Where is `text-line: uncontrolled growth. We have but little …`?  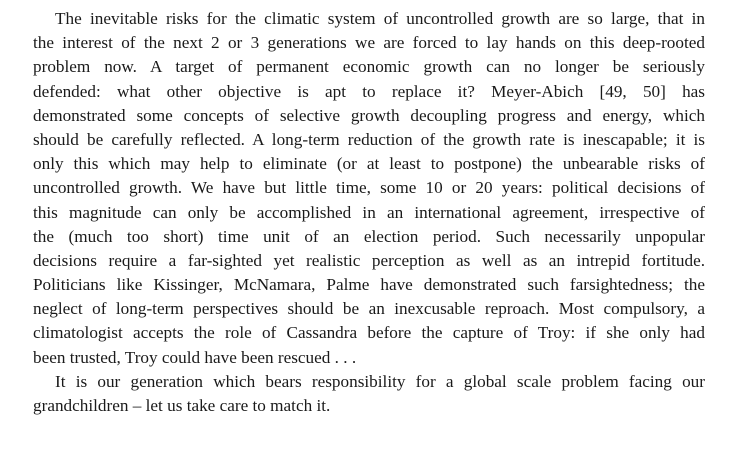
text-line: uncontrolled growth. We have but little … is located at coordinates (369, 188).